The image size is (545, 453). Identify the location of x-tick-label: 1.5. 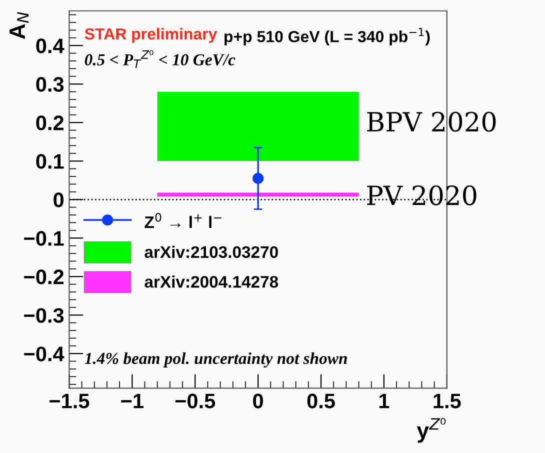
(447, 401).